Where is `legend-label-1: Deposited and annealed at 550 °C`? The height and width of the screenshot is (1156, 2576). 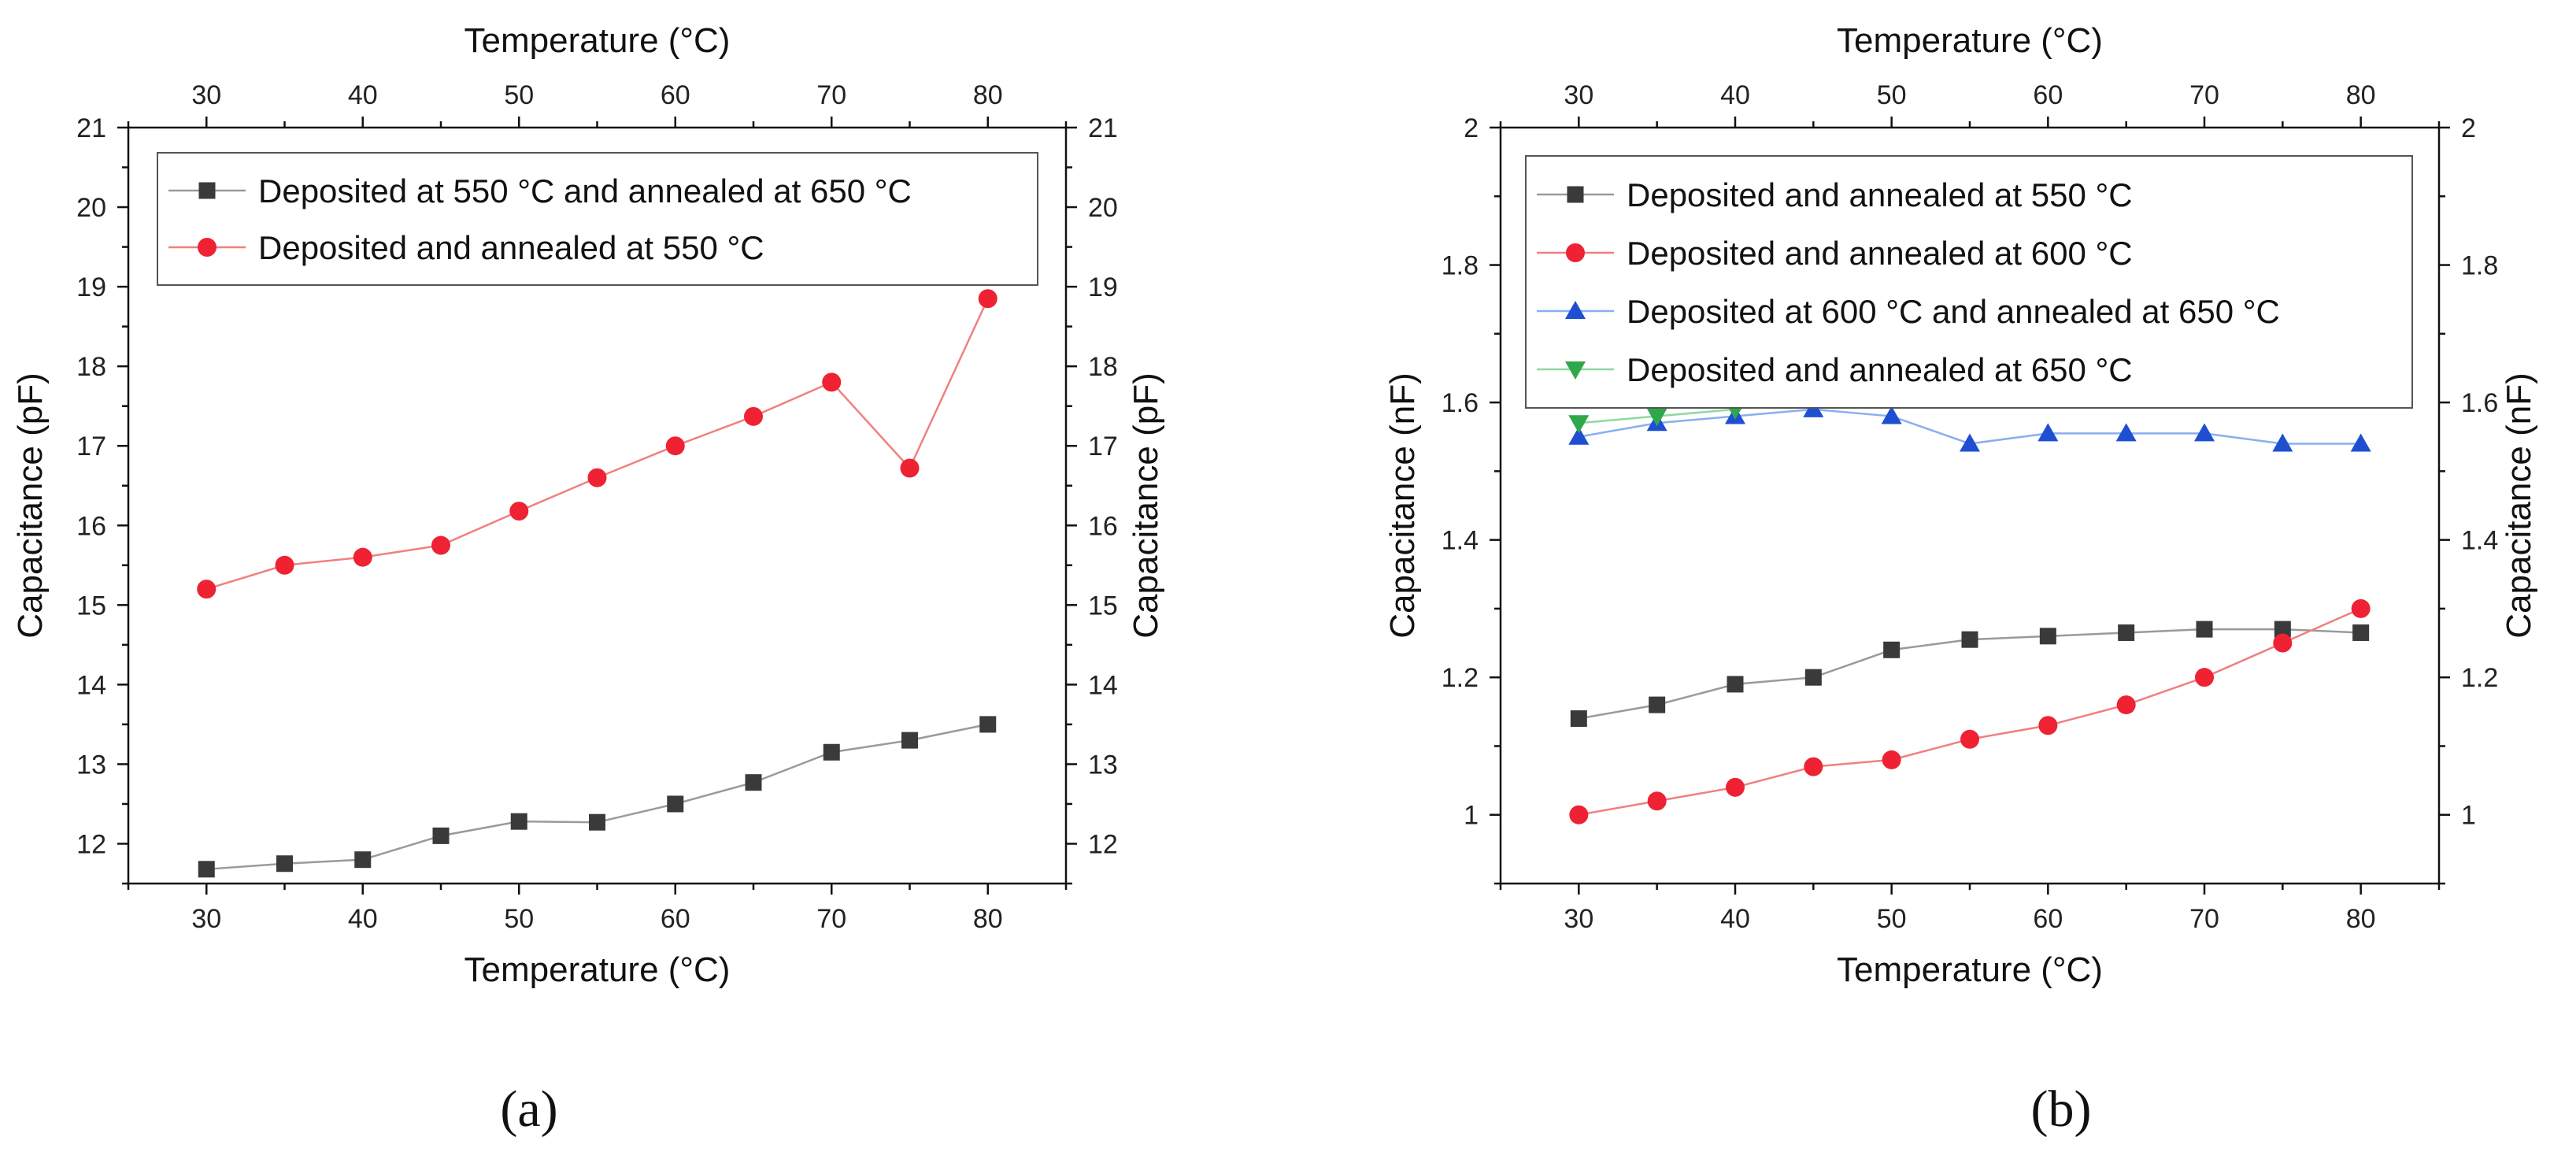
legend-label-1: Deposited and annealed at 550 °C is located at coordinates (1880, 194).